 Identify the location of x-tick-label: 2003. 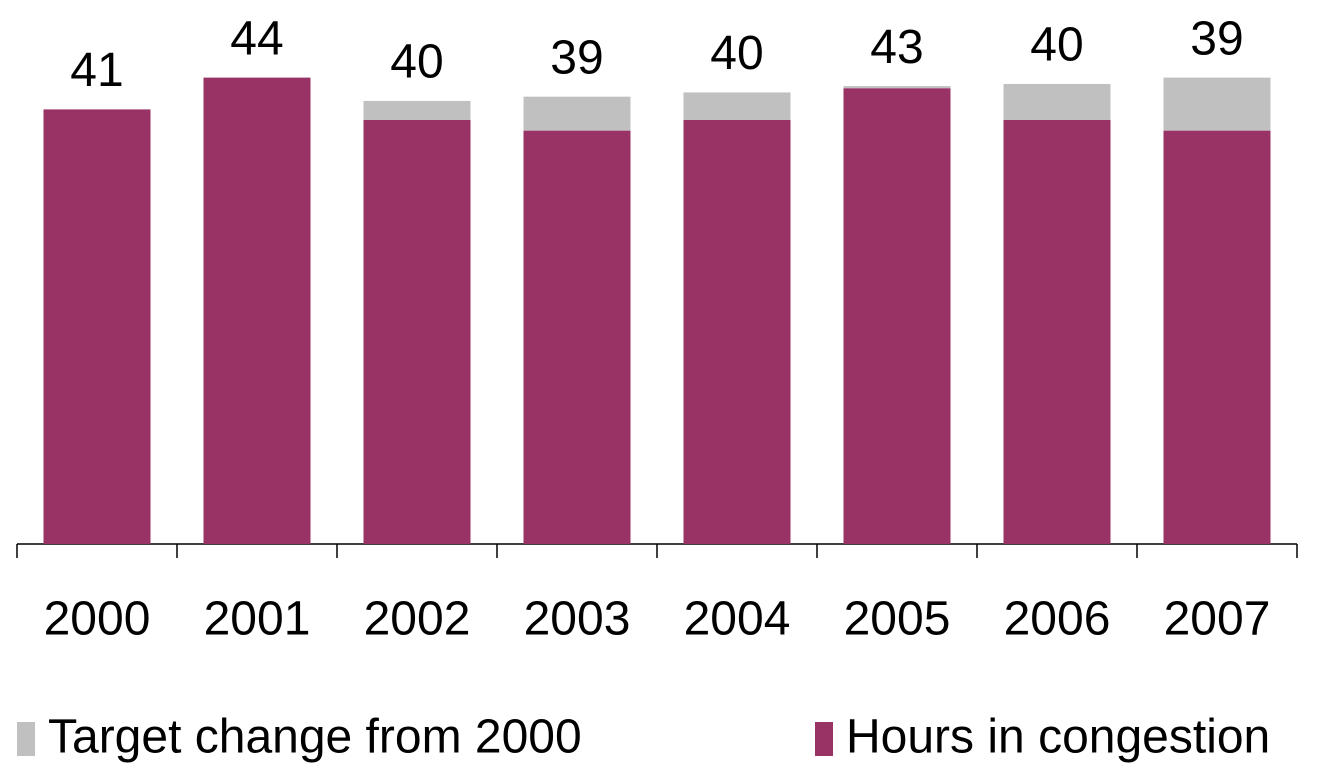
(577, 619).